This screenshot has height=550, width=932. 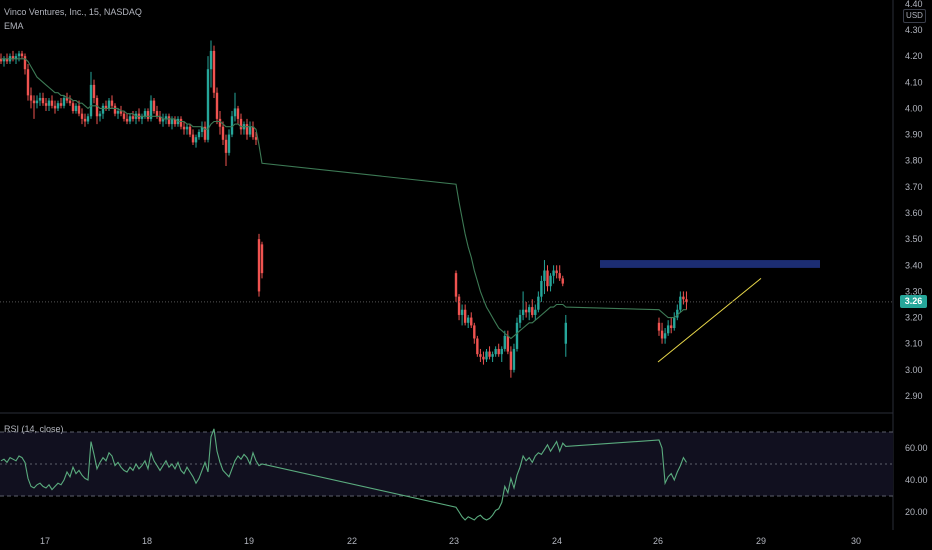 I want to click on currency-badge: USD, so click(x=914, y=16).